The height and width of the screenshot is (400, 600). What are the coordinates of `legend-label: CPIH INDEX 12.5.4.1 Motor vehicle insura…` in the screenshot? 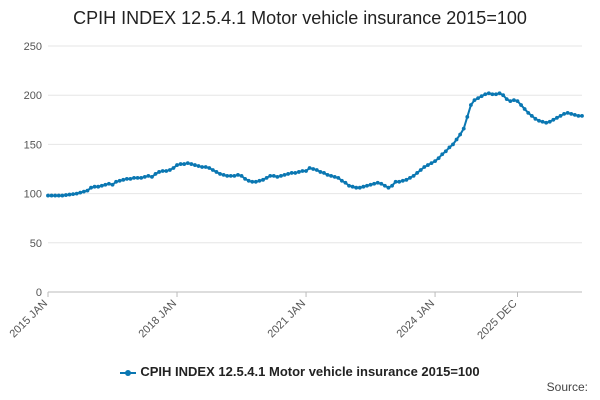 It's located at (310, 371).